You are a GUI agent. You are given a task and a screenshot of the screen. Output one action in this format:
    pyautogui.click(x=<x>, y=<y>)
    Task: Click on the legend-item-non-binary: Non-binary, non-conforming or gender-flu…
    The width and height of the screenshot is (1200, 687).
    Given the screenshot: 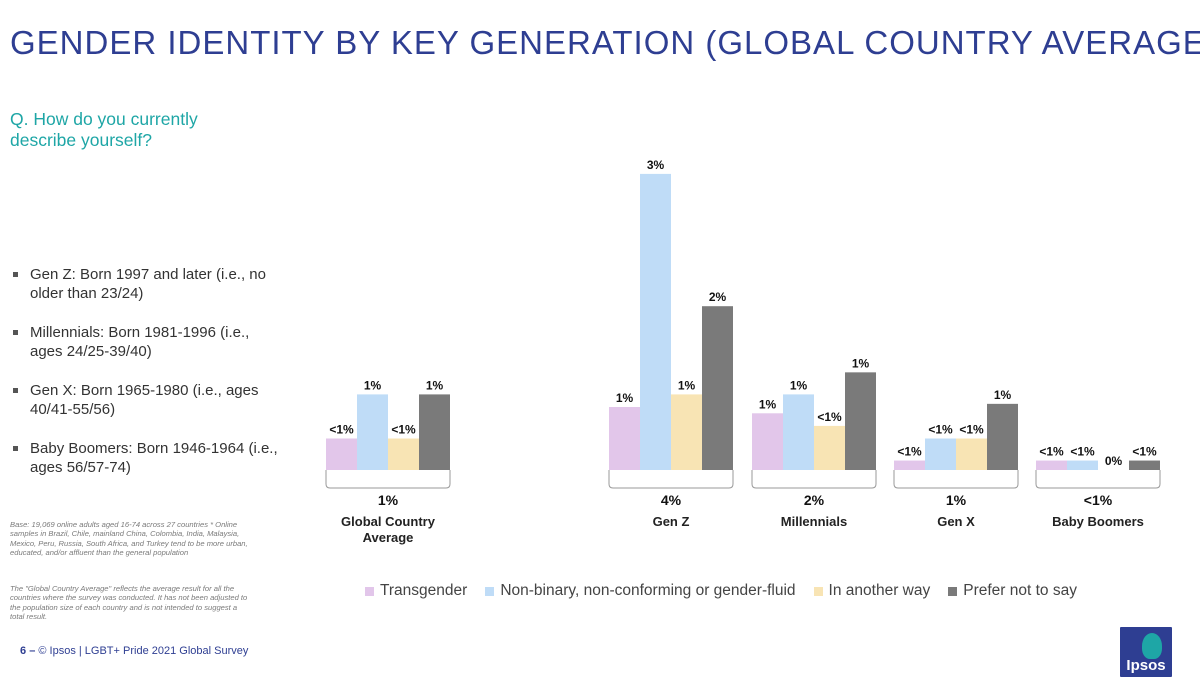 What is the action you would take?
    pyautogui.click(x=640, y=591)
    